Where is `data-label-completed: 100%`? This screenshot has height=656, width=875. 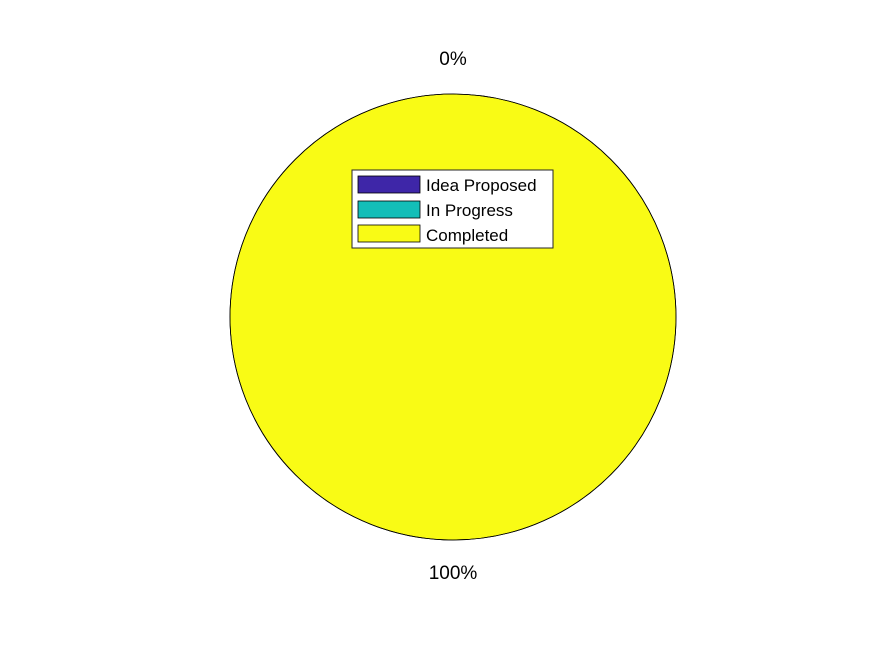
data-label-completed: 100% is located at coordinates (453, 573).